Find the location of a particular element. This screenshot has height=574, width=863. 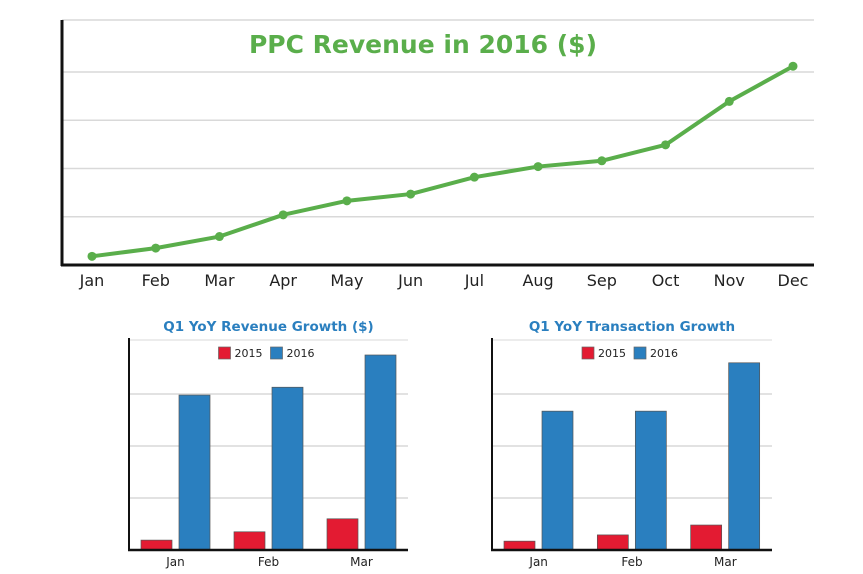

x-tick-label: Nov is located at coordinates (729, 280).